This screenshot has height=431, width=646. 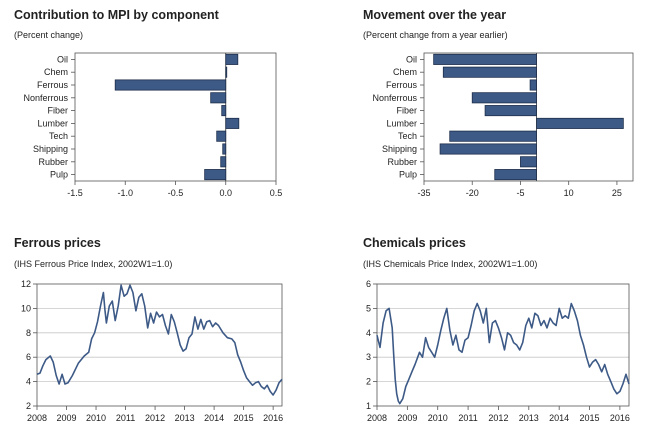 I want to click on chart1-category-label: Ferrous, so click(x=53, y=85).